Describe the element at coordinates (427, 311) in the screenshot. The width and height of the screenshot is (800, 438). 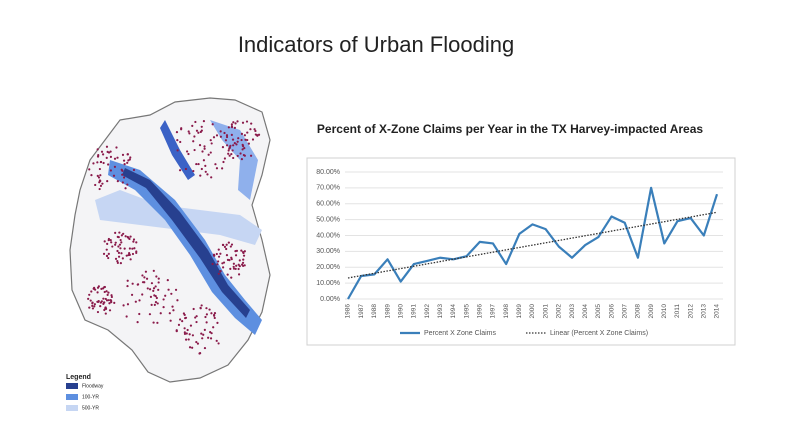
I see `x-tick-label: 1992` at that location.